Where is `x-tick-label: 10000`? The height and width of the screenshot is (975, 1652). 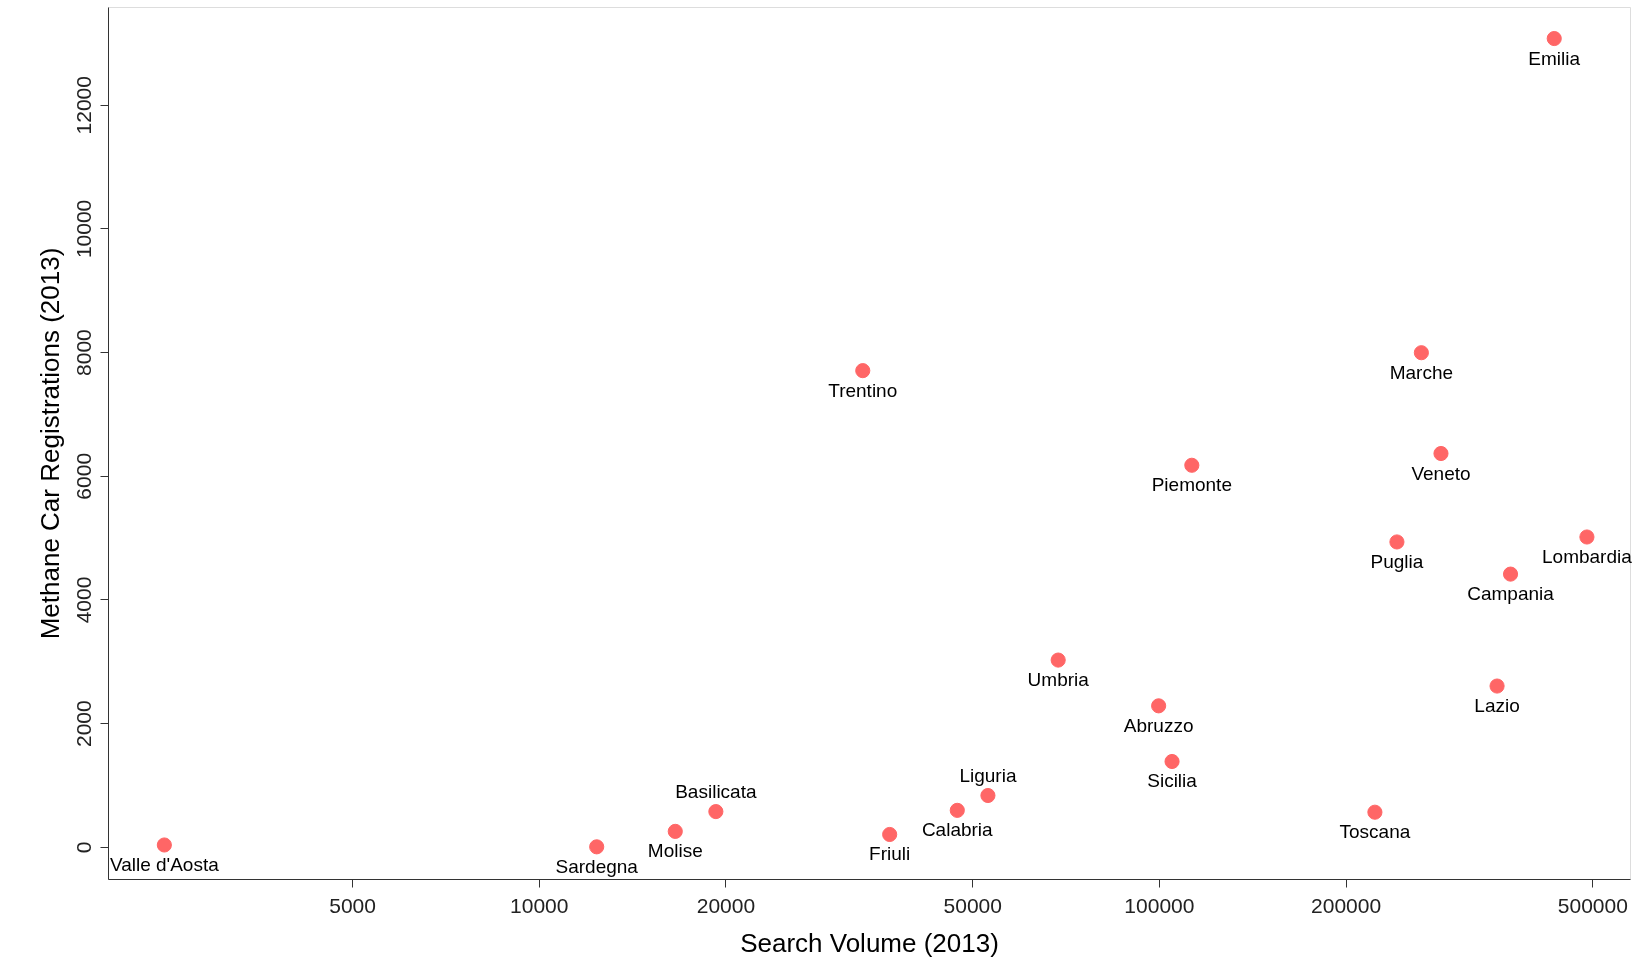
x-tick-label: 10000 is located at coordinates (539, 905).